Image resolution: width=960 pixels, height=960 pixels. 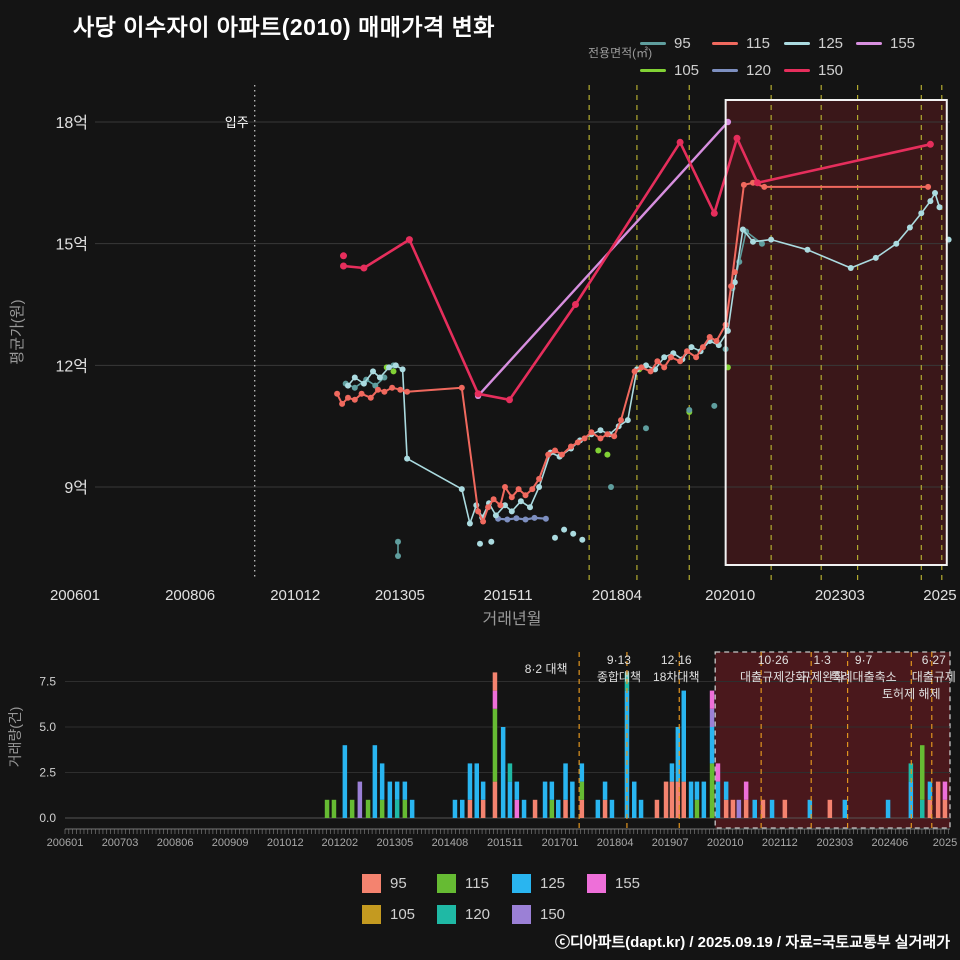 What do you see at coordinates (676, 43) in the screenshot?
I see `legend-top-item-95: 95` at bounding box center [676, 43].